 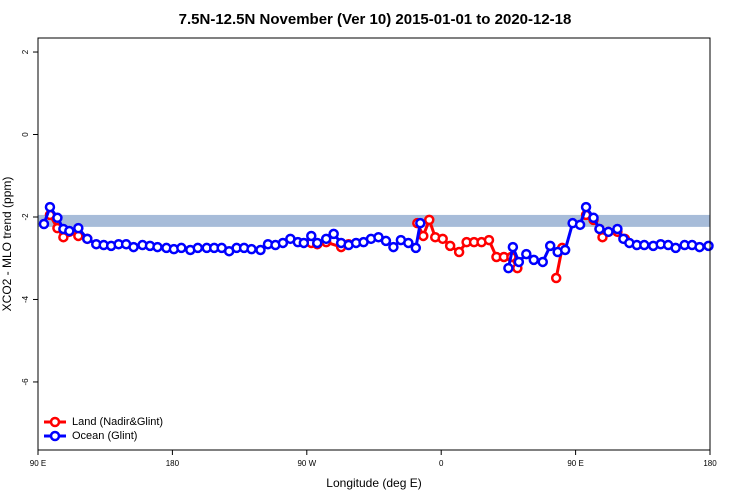 I want to click on y-tick-label: -6, so click(x=25, y=382).